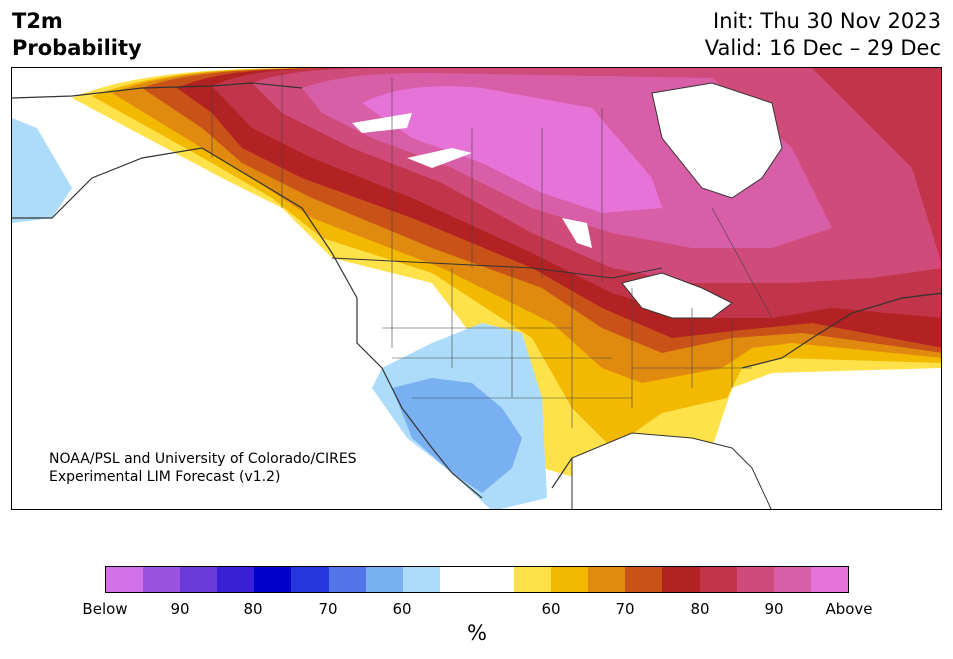 This screenshot has height=659, width=953. What do you see at coordinates (671, 470) in the screenshot?
I see `gulf` at bounding box center [671, 470].